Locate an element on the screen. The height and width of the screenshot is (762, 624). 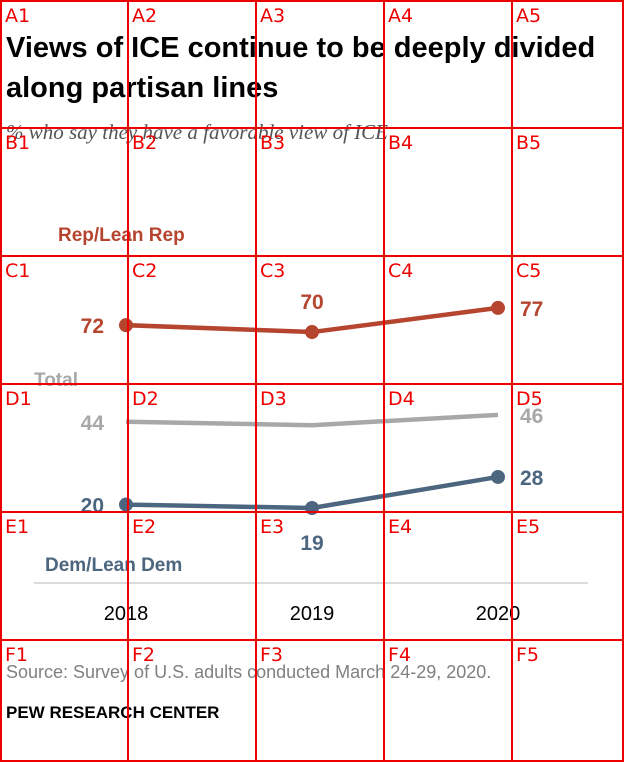
series-name-label: Rep/Lean Rep is located at coordinates (121, 235).